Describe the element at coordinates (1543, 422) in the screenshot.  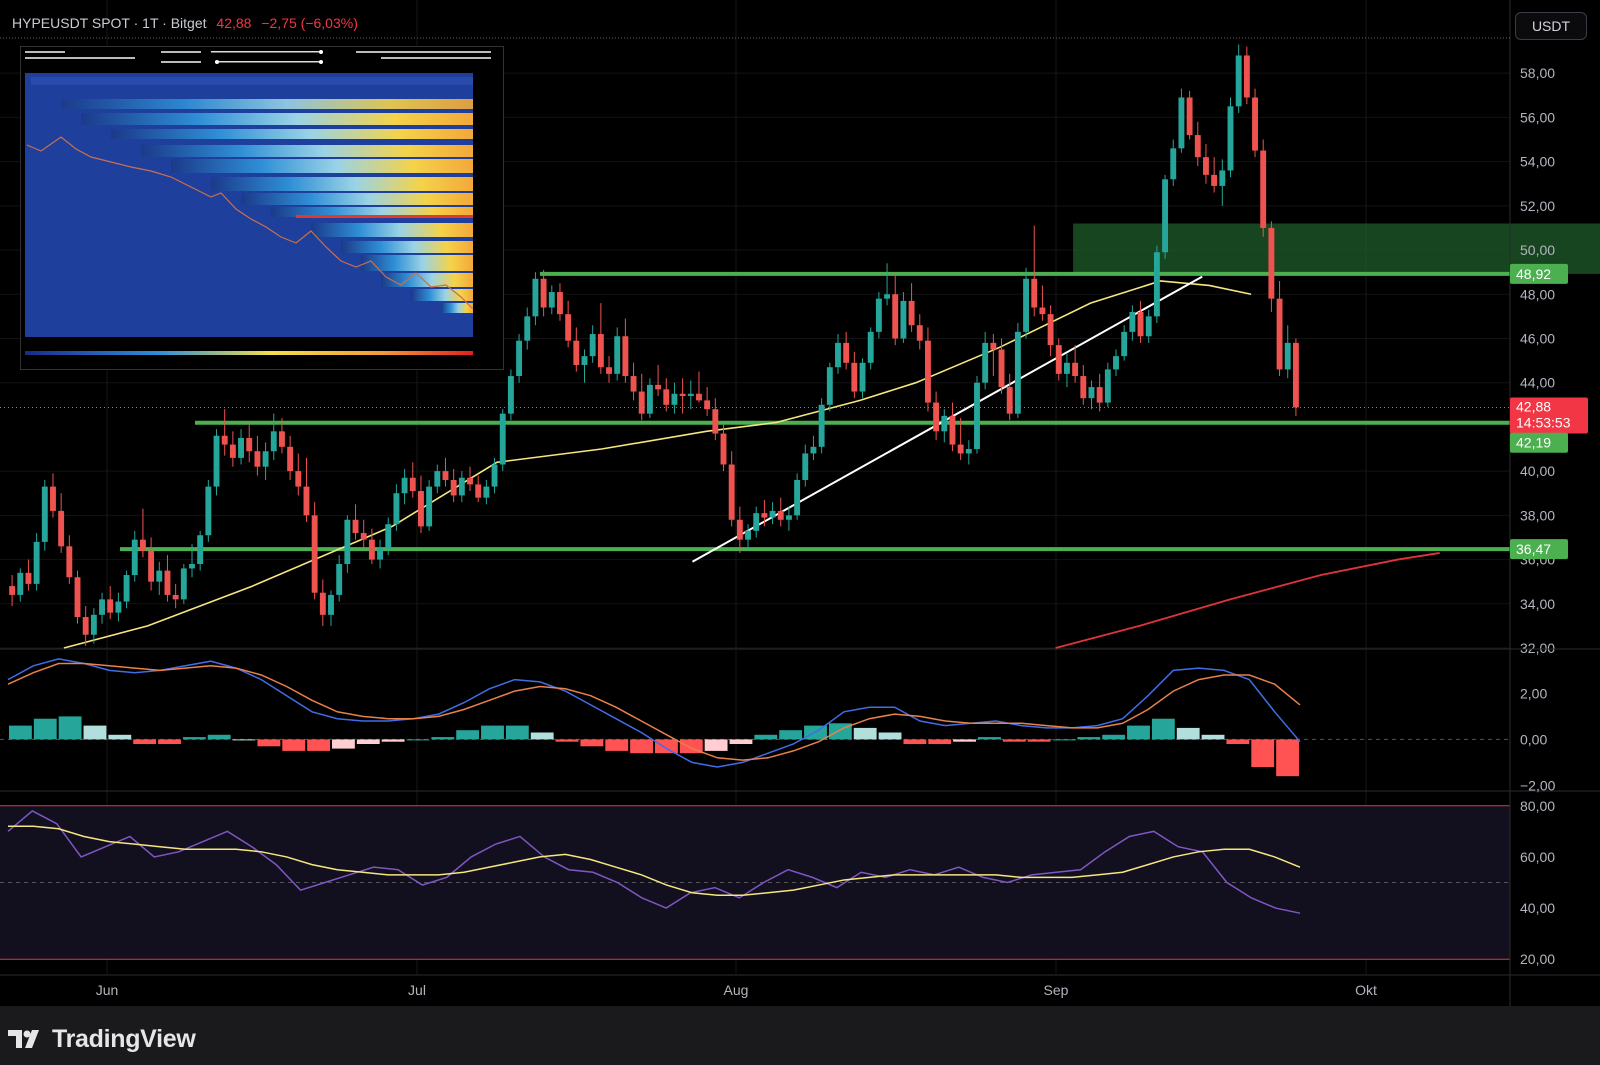
I see `countdown-label: 14:53:53` at that location.